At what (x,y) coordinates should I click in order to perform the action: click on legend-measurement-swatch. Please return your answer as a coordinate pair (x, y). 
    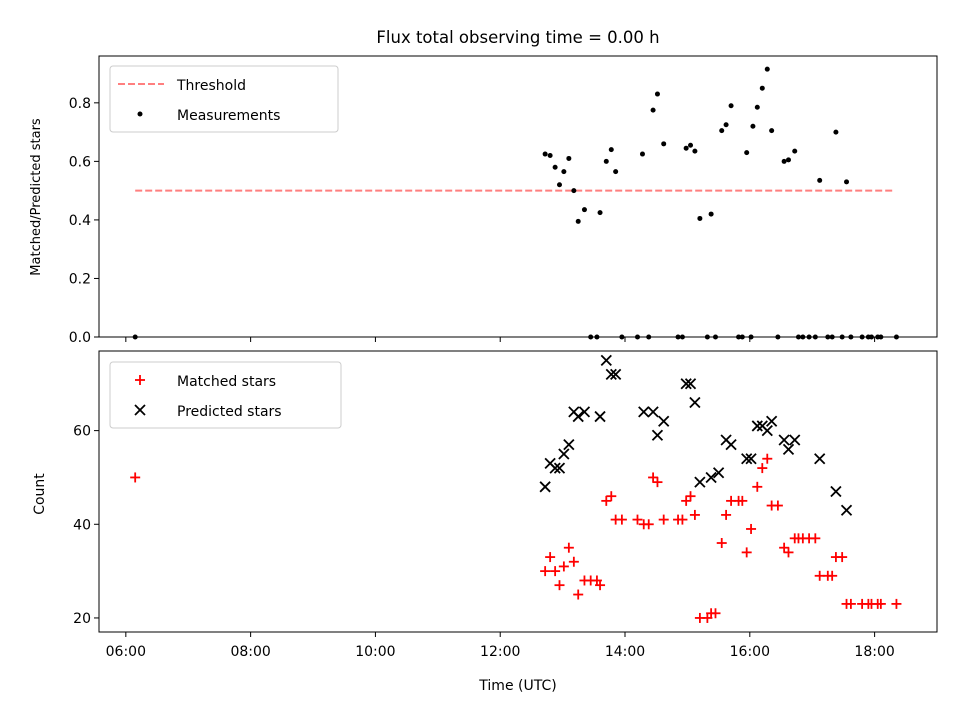
    Looking at the image, I should click on (140, 114).